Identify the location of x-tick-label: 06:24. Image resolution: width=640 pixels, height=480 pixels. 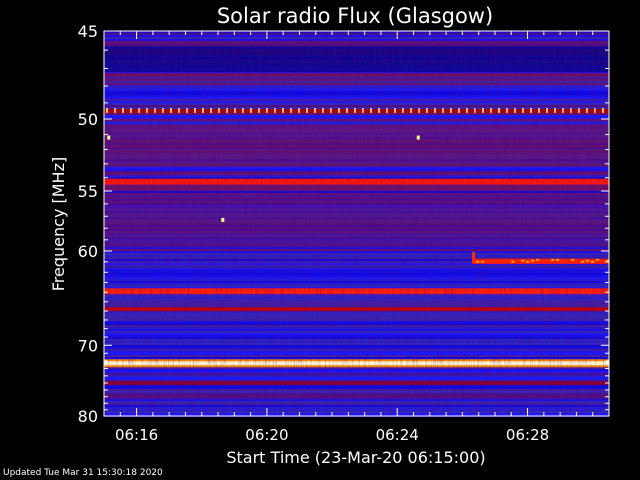
(397, 435).